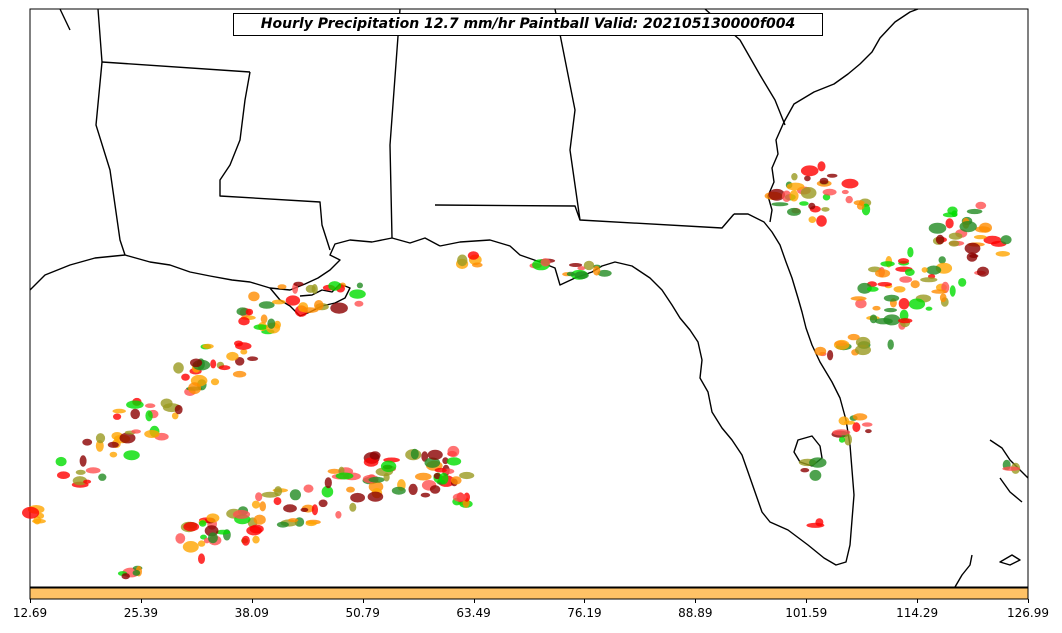 This screenshot has height=633, width=1062. What do you see at coordinates (30, 613) in the screenshot?
I see `colorbar-tick-label: 12.69` at bounding box center [30, 613].